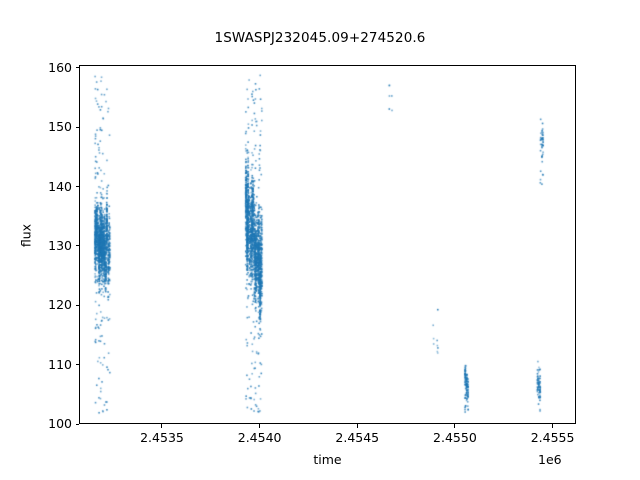 This screenshot has width=640, height=480. I want to click on x-axis-offset-label: 1e6, so click(550, 459).